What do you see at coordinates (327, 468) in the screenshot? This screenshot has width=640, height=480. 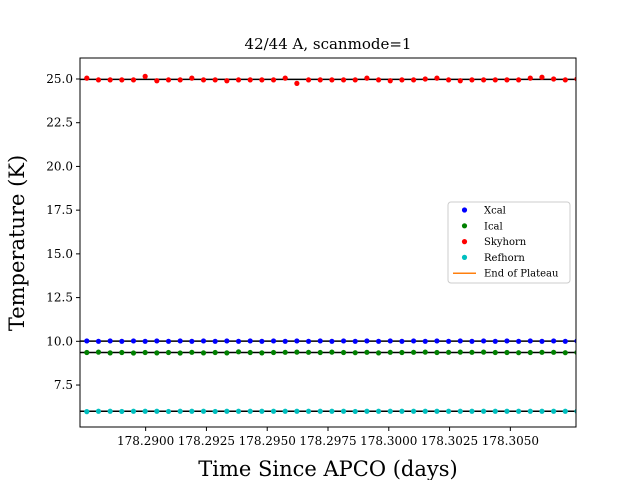 I see `x-axis-label: Time Since APCO (days)` at bounding box center [327, 468].